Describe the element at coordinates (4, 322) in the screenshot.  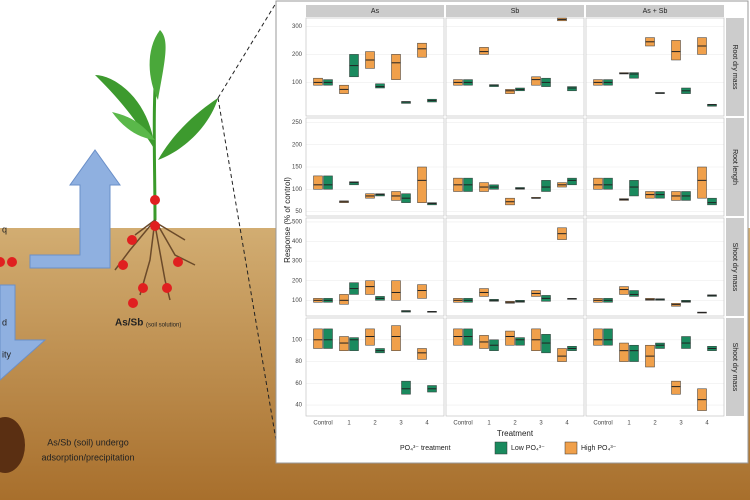
I see `cropped-text: d` at that location.